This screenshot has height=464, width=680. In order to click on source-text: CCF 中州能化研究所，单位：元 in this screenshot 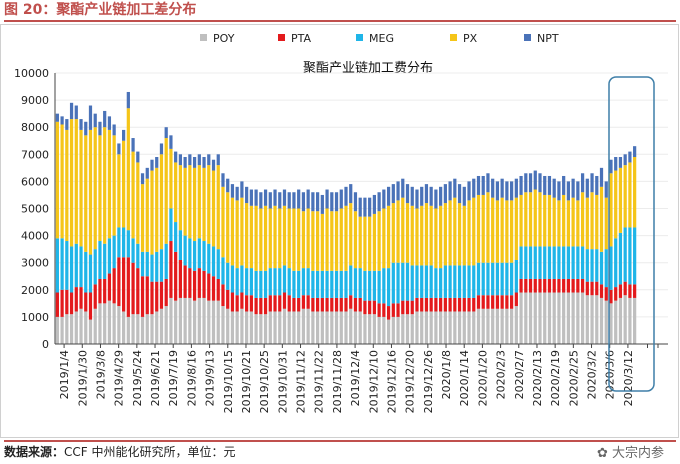, I will do `click(150, 452)`.